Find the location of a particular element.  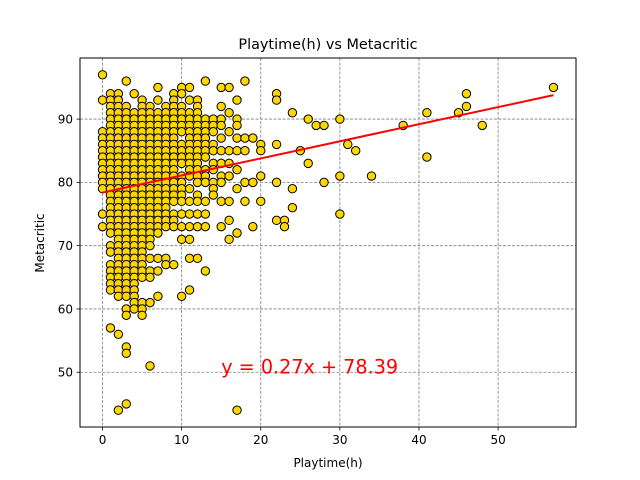

x-axis-ticks: 0 10 20 30 40 50 is located at coordinates (302, 437).